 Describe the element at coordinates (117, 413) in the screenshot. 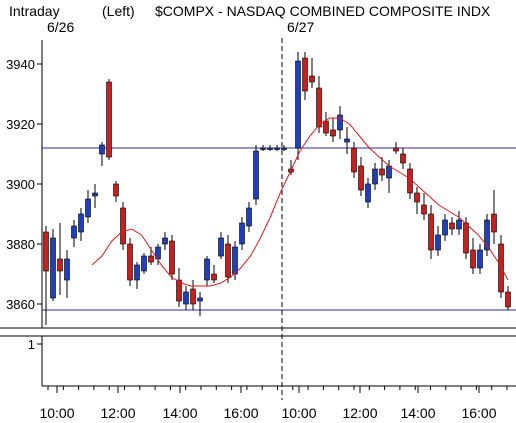

I see `x-tick-label: 12:00` at that location.